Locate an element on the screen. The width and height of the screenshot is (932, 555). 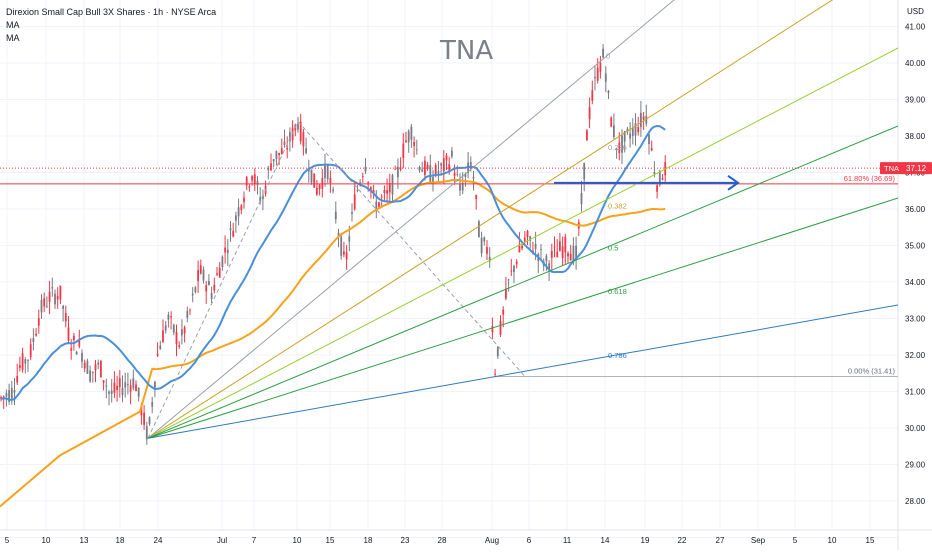
ma-indicator-2-label: MA is located at coordinates (13, 38).